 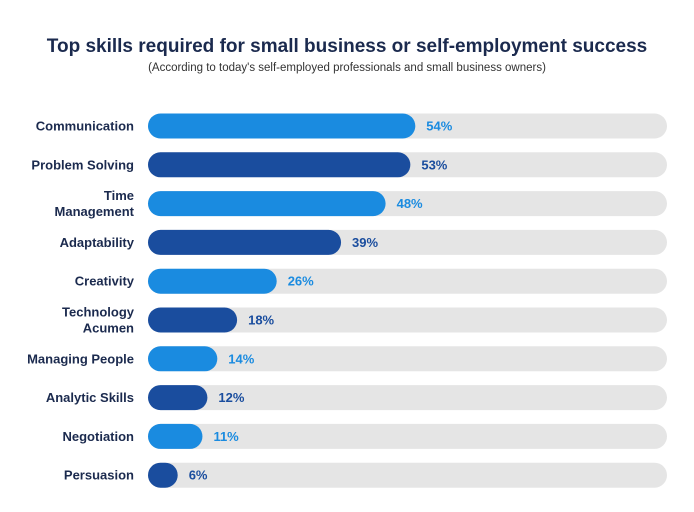 I want to click on category-label: Analytic Skills, so click(x=90, y=397).